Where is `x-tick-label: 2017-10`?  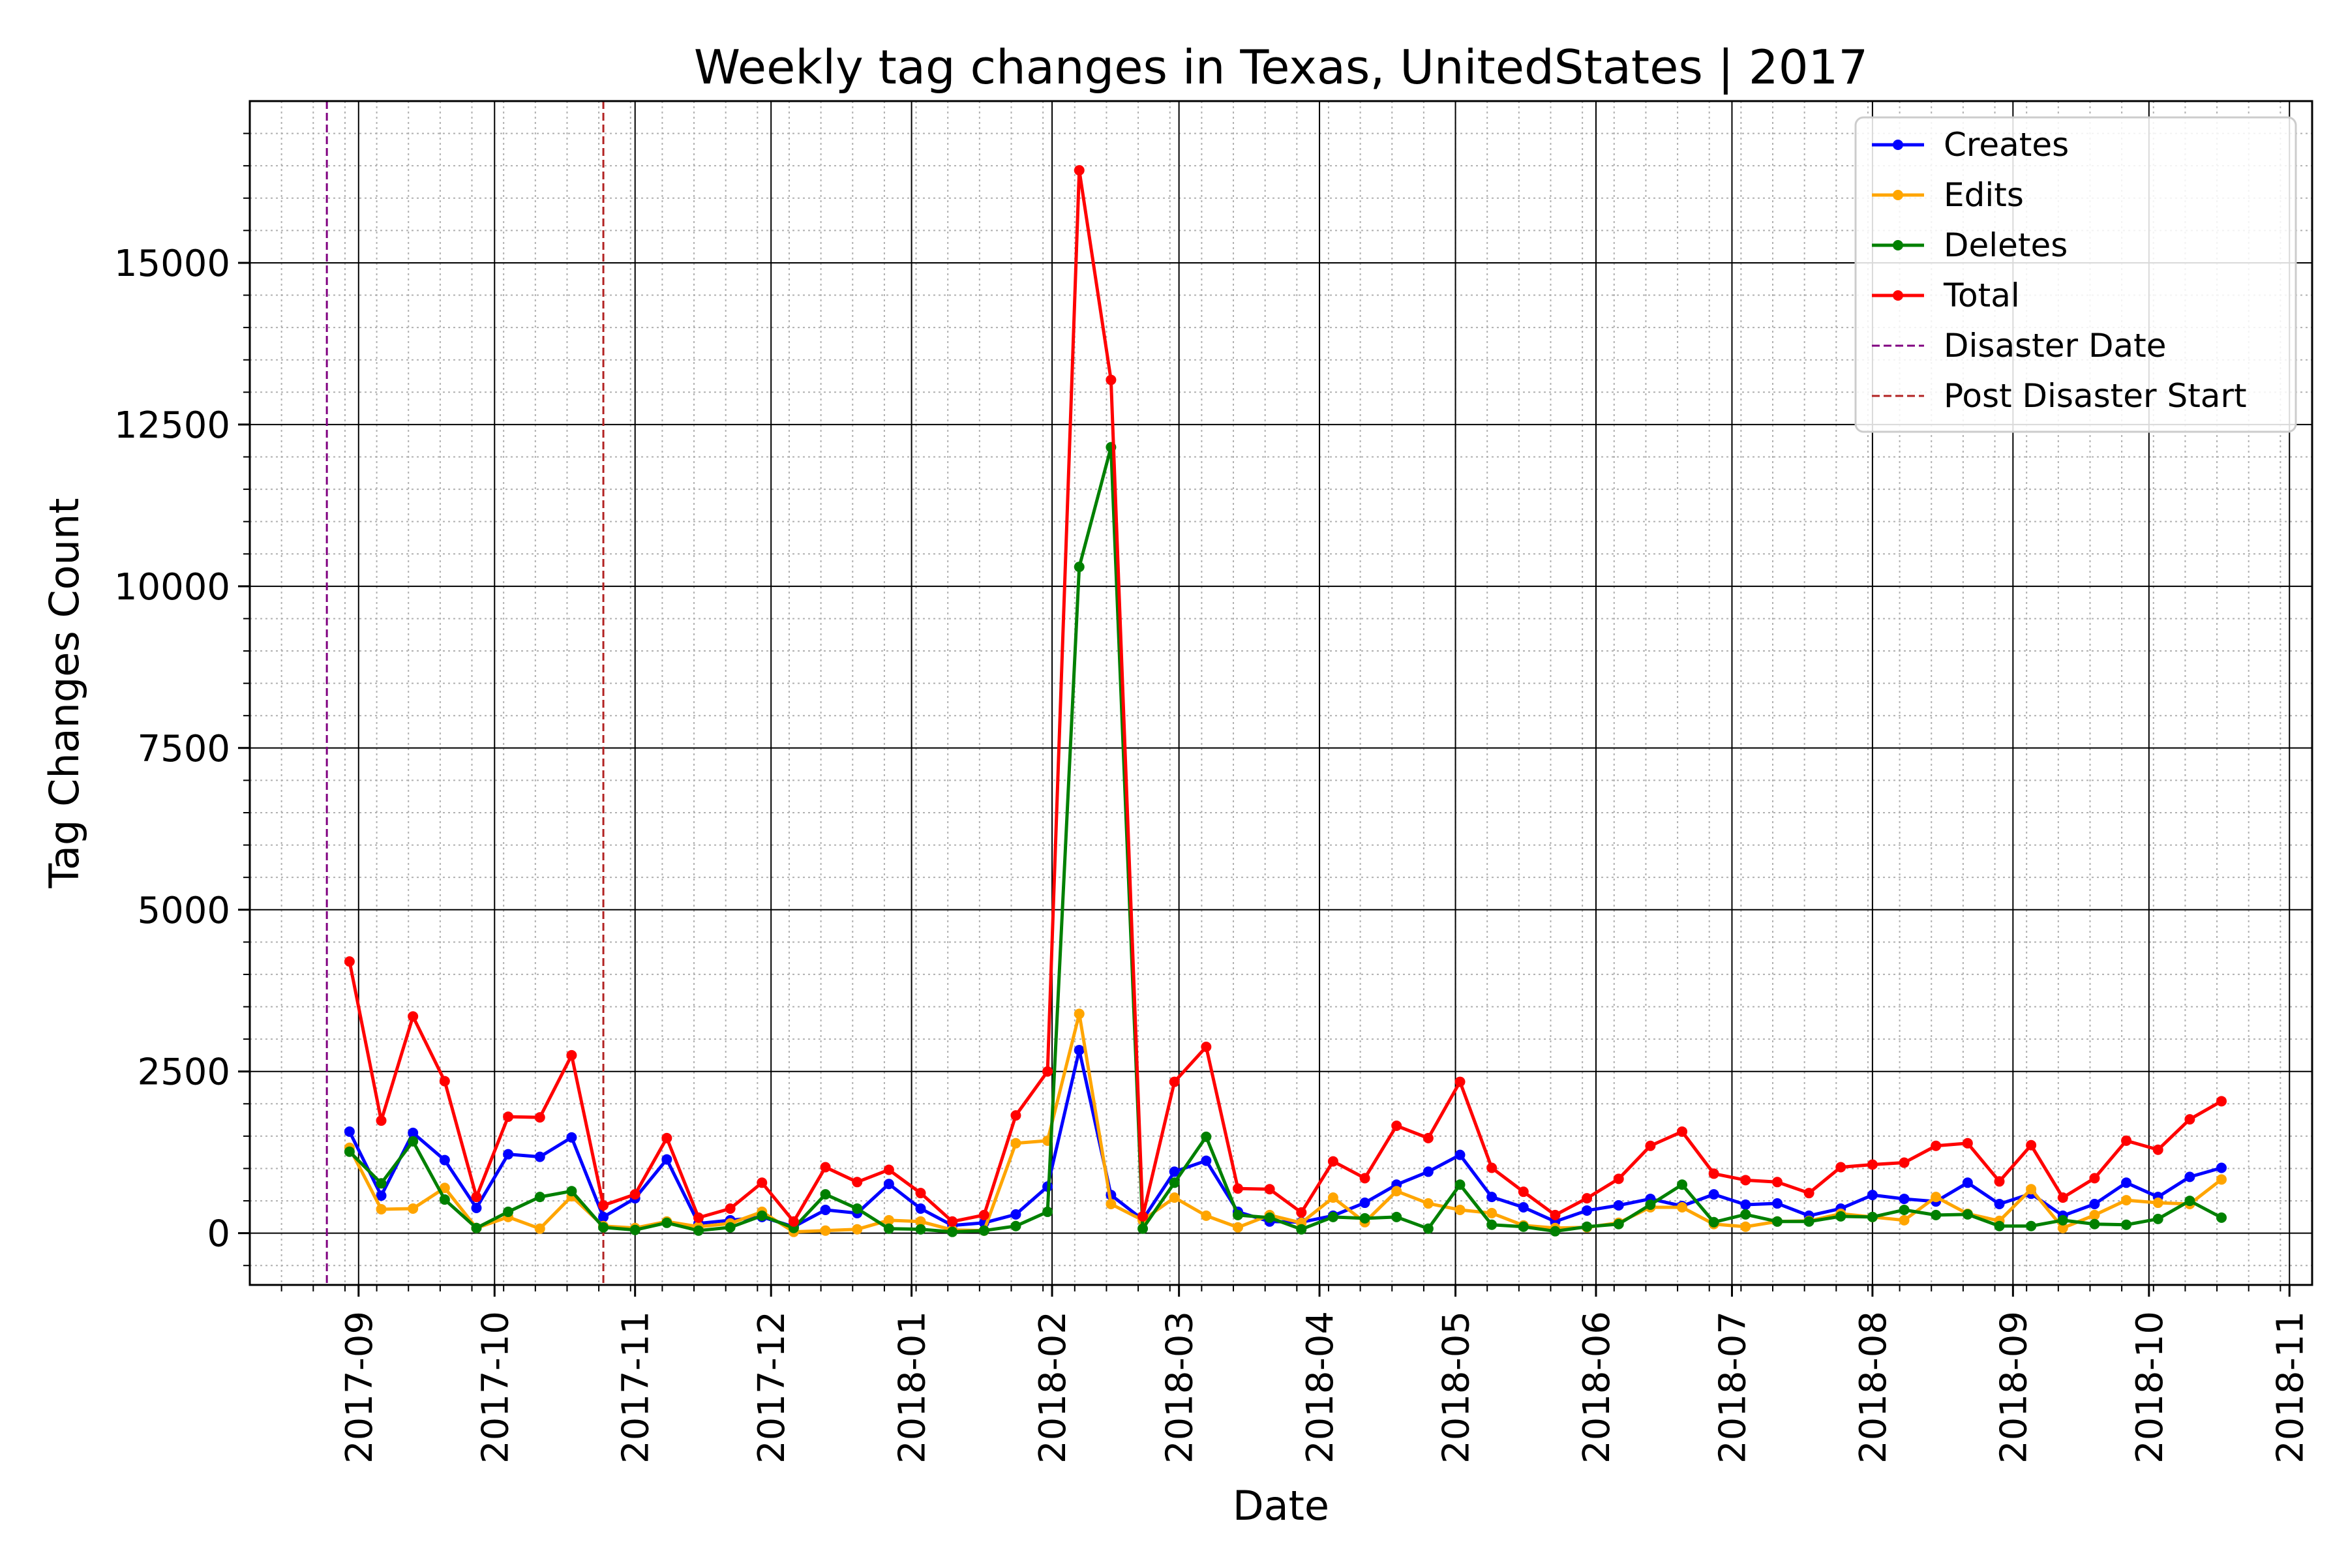
x-tick-label: 2017-10 is located at coordinates (496, 1387).